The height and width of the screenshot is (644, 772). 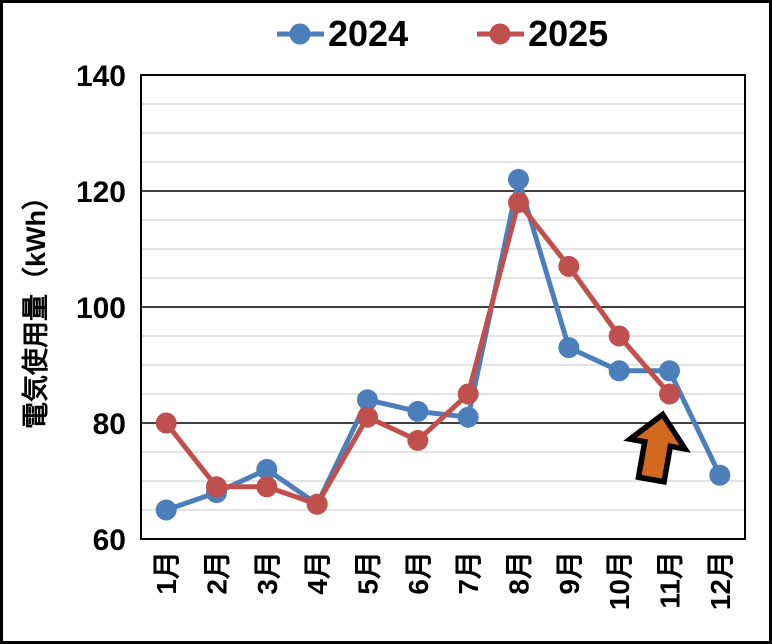 What do you see at coordinates (109, 540) in the screenshot?
I see `y-tick-label: 60` at bounding box center [109, 540].